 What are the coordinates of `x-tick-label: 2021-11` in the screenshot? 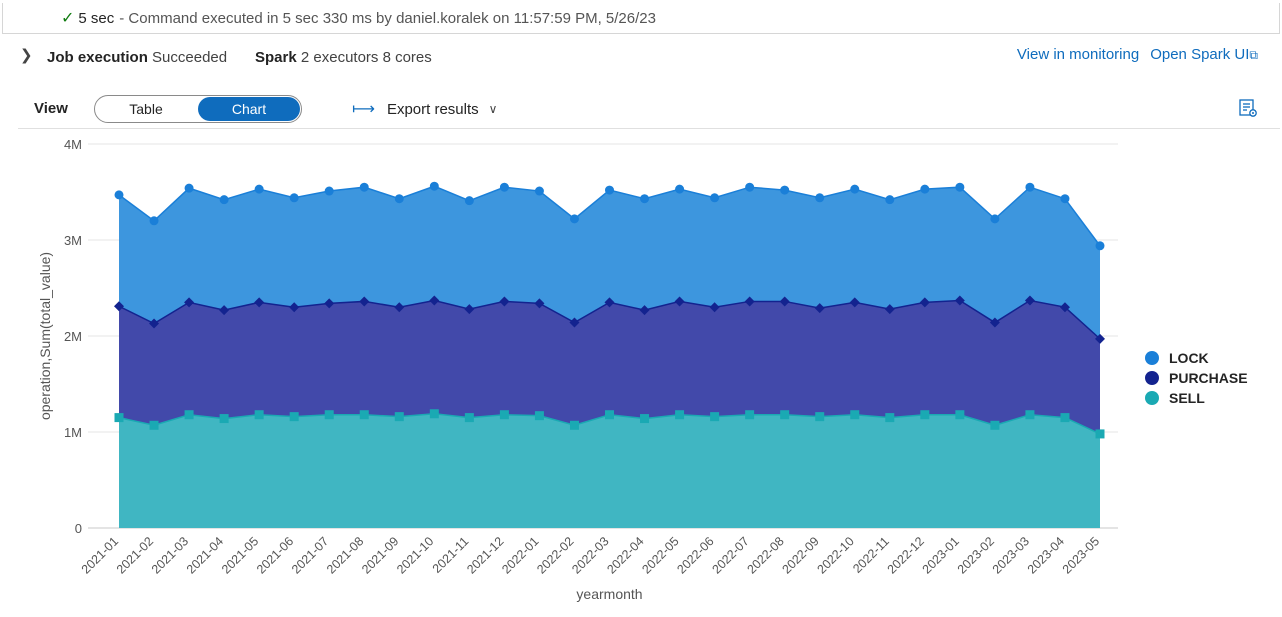 It's located at (451, 555).